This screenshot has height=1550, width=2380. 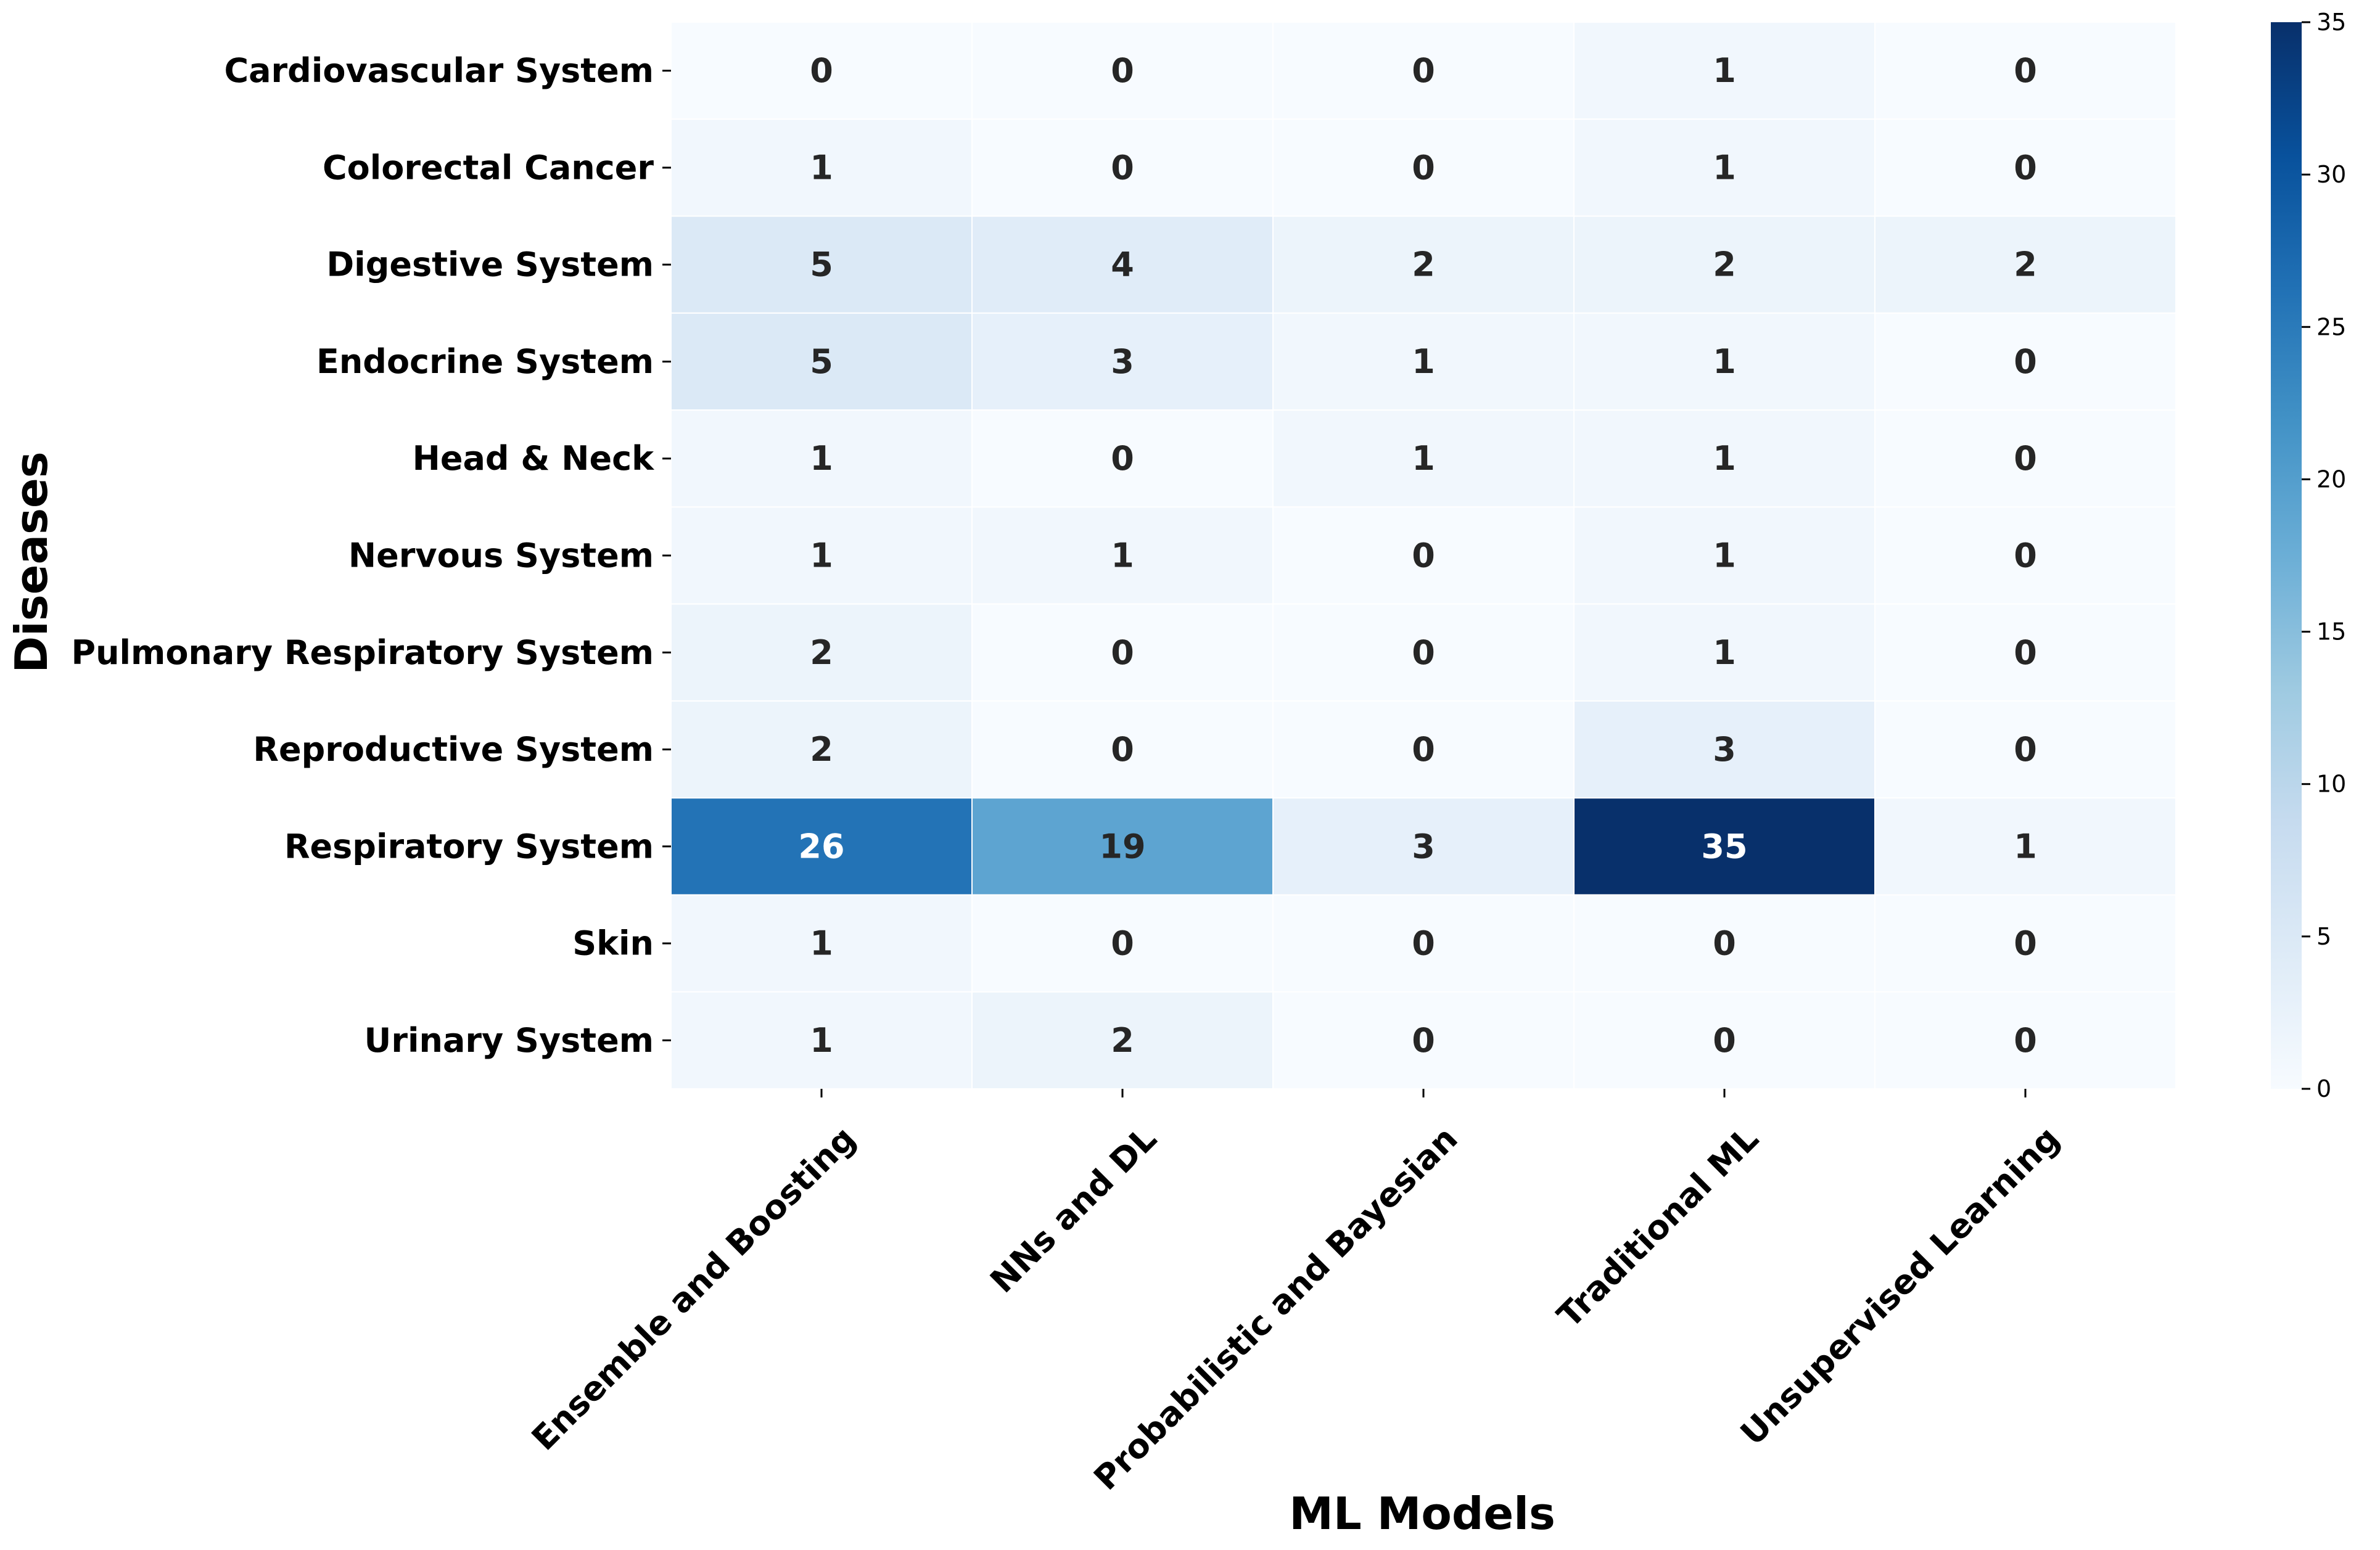 I want to click on cell-value-label: 35, so click(x=1724, y=847).